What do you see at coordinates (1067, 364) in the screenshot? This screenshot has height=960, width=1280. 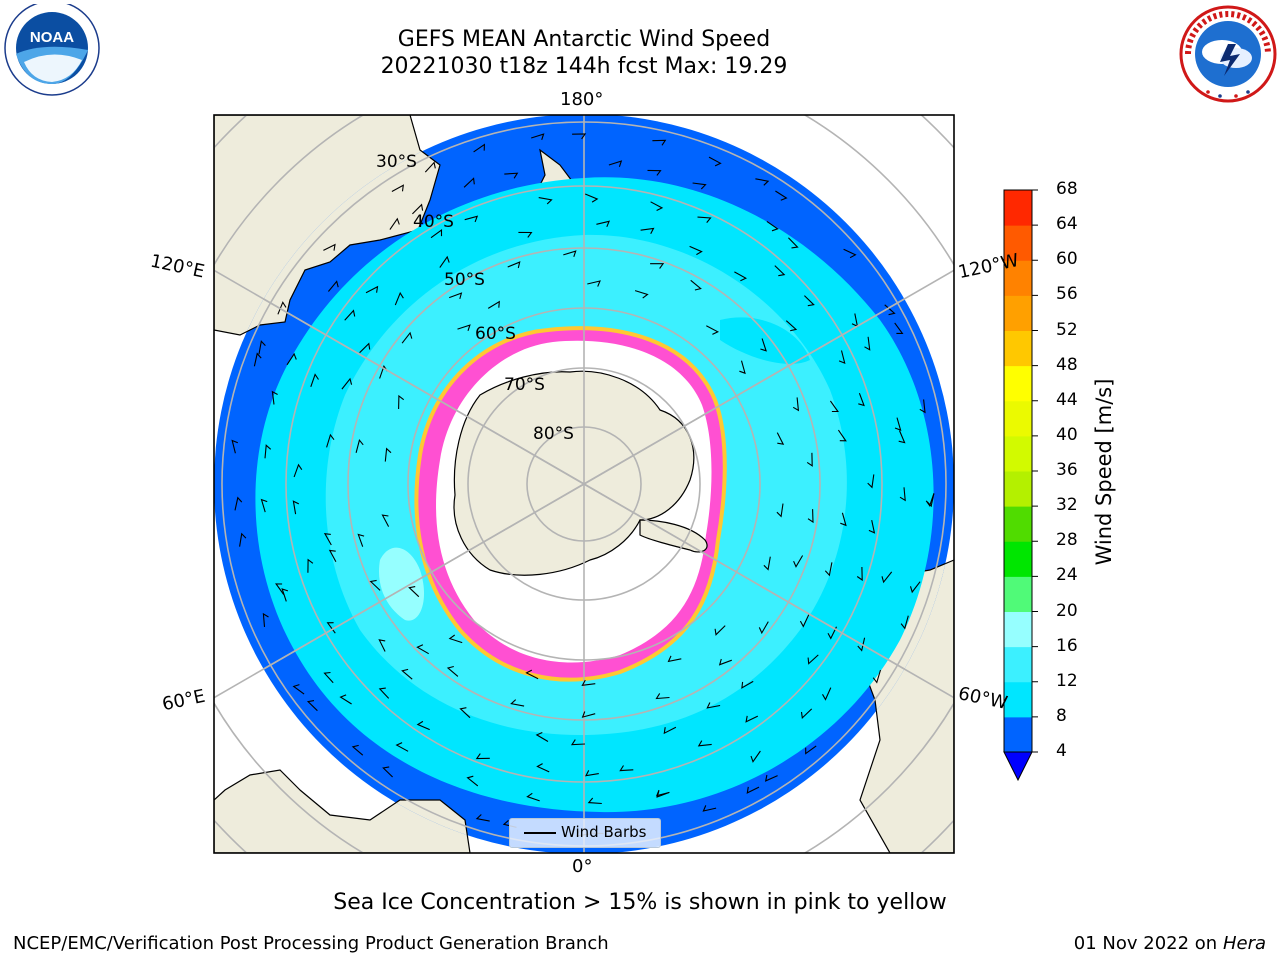 I see `colorbar-tick-label: 48` at bounding box center [1067, 364].